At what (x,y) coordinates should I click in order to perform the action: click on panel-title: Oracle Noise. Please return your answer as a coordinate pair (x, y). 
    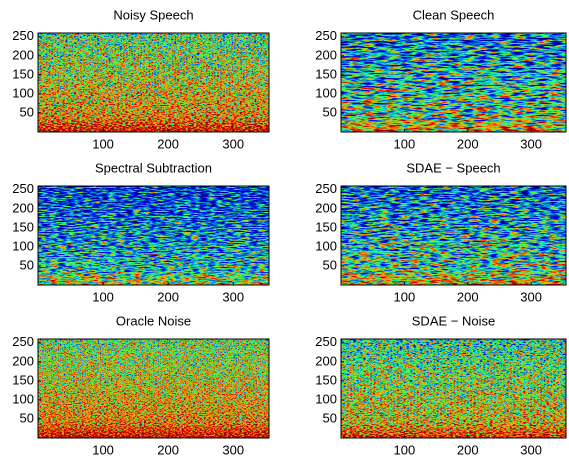
    Looking at the image, I should click on (153, 320).